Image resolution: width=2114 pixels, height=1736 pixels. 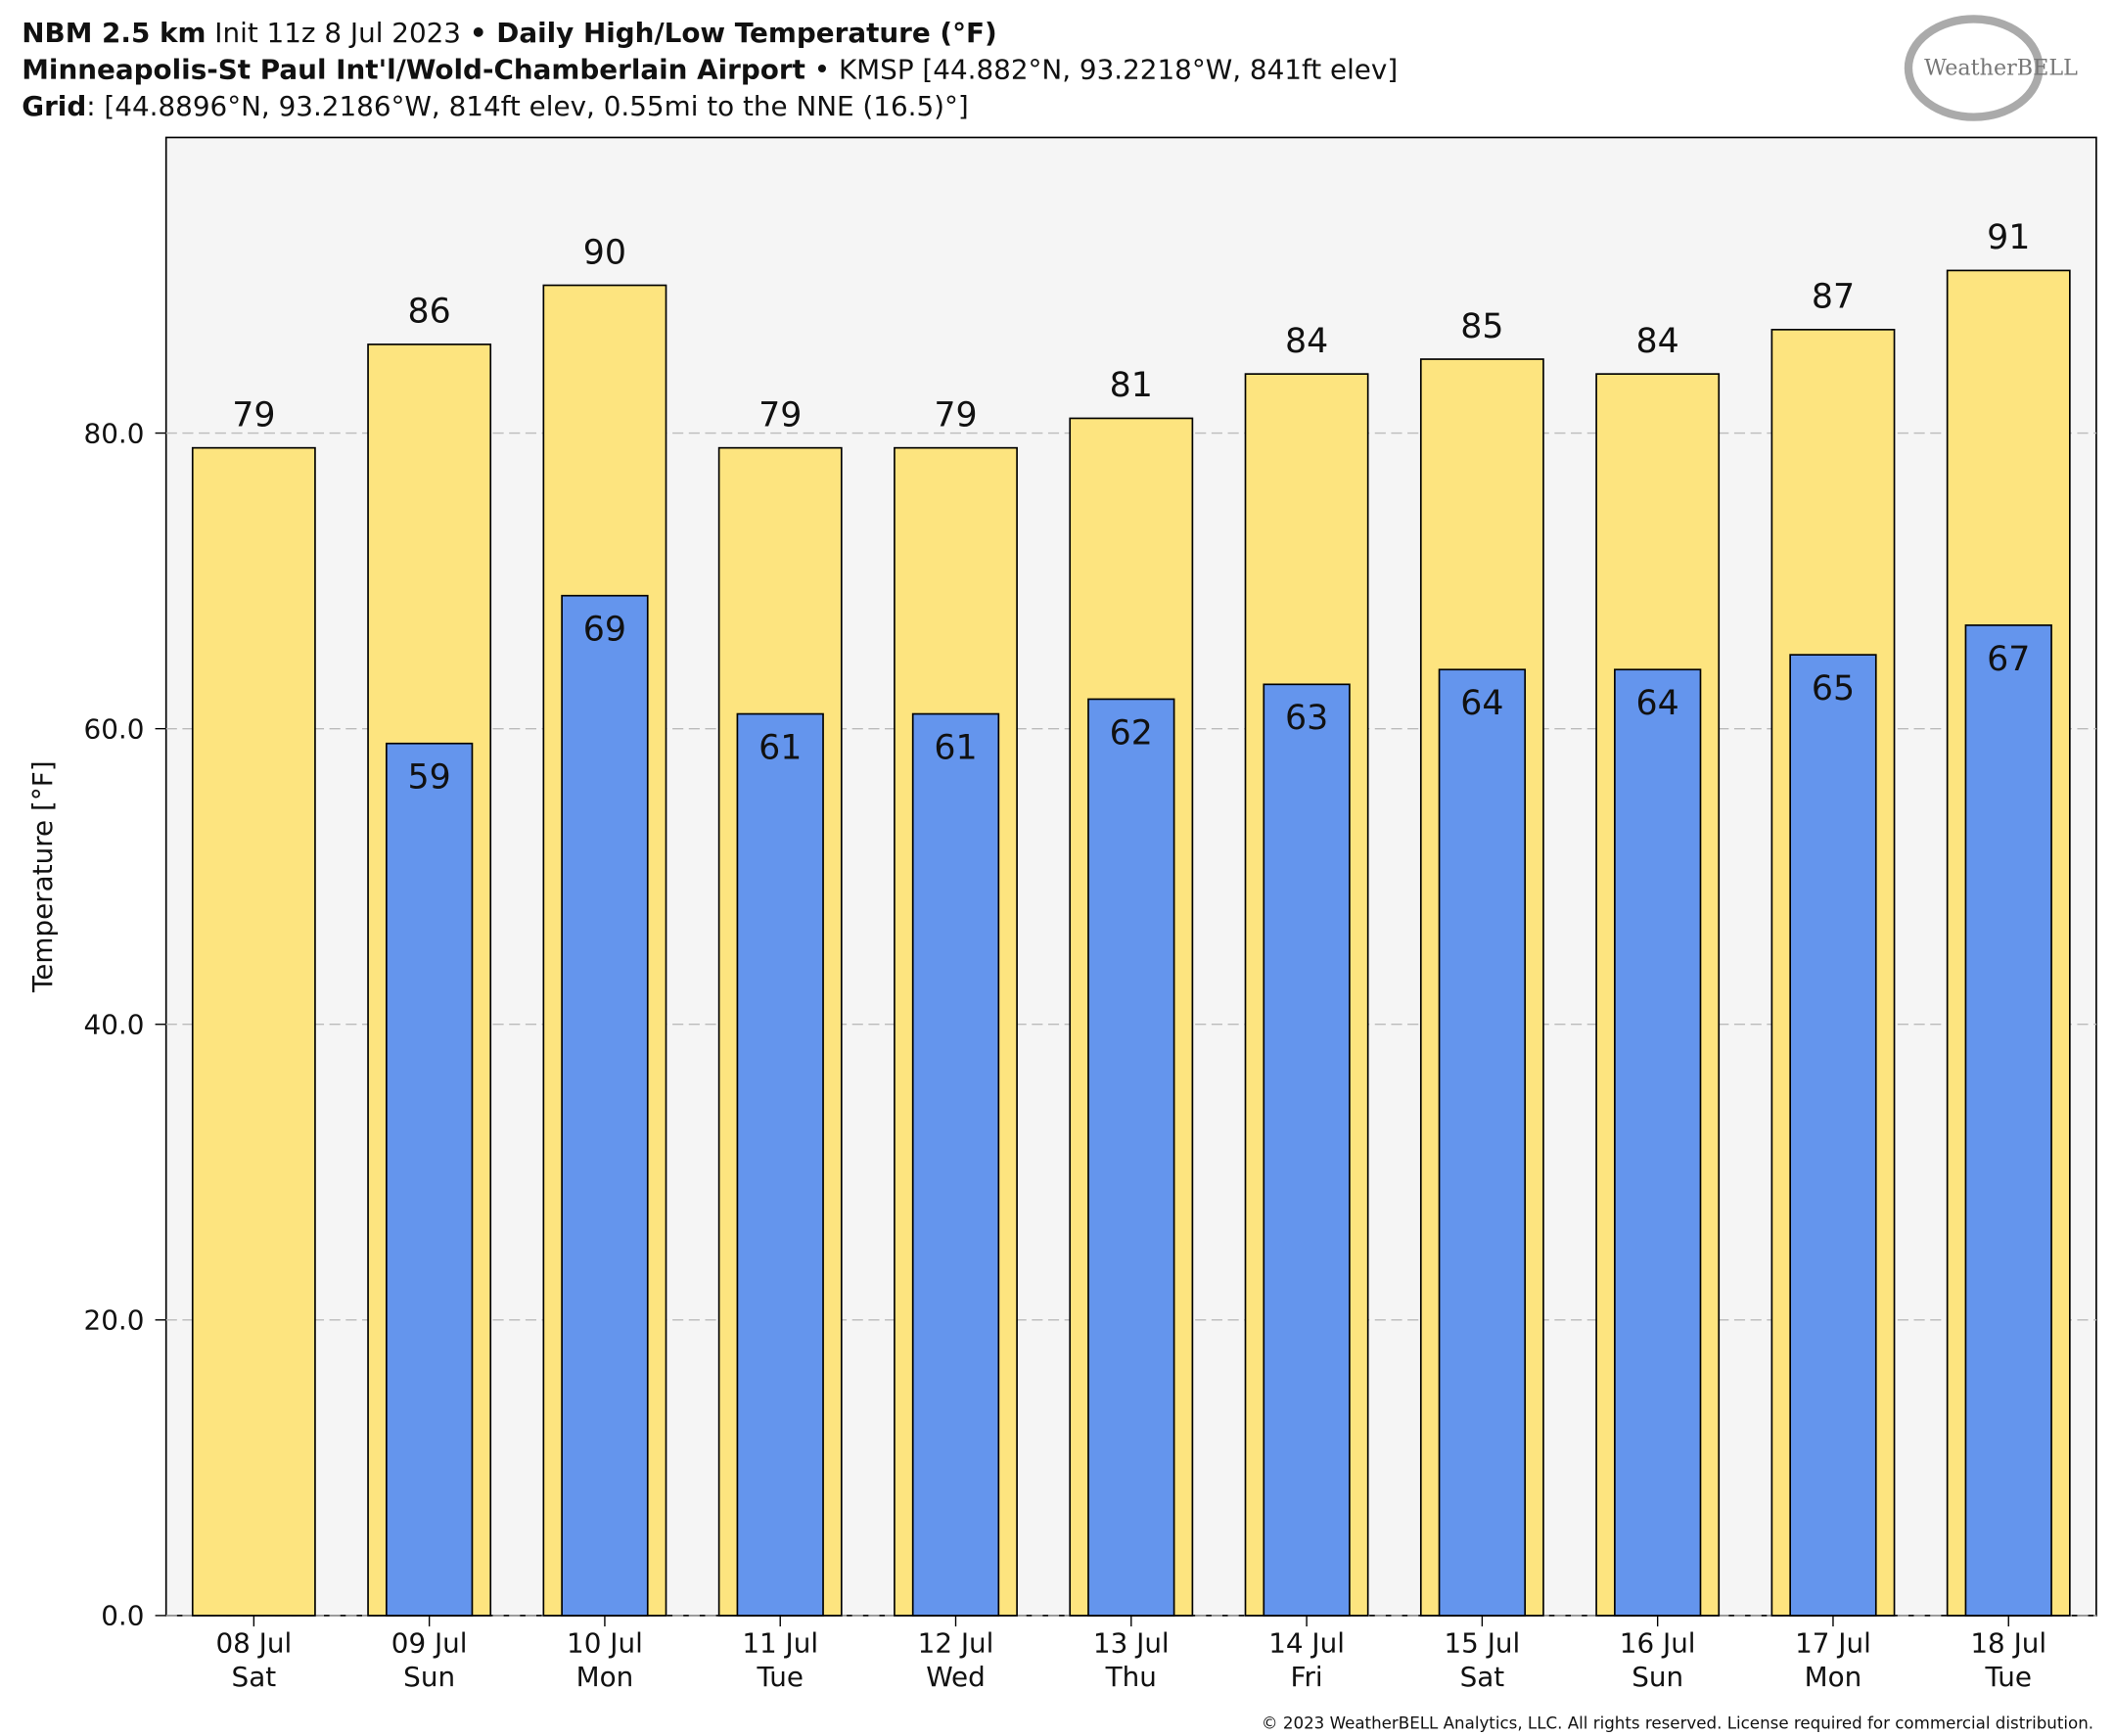 I want to click on model: NBM 2.5 km, so click(x=114, y=33).